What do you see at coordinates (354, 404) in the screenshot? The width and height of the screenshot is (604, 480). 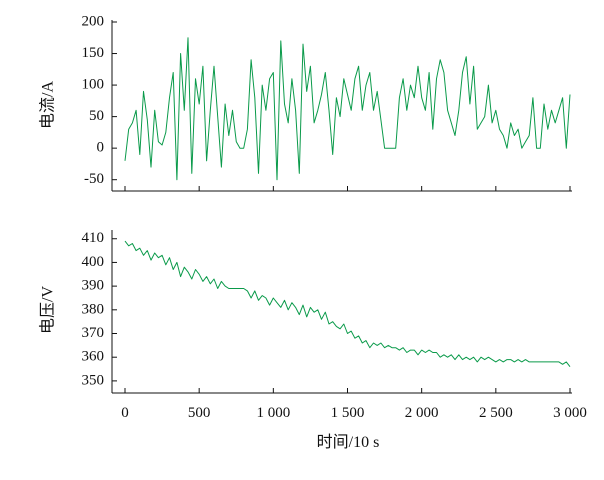 I see `voltage-x-ticks: 0 500 1 000 1 500 2 000 2 500 3 000` at bounding box center [354, 404].